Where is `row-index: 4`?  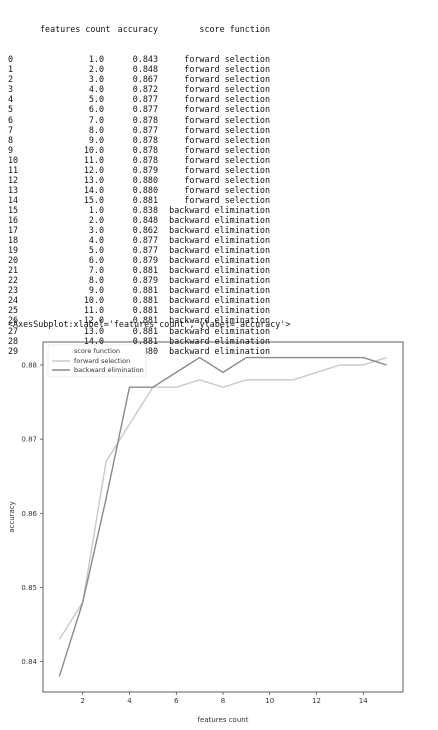
row-index: 4 is located at coordinates (11, 99).